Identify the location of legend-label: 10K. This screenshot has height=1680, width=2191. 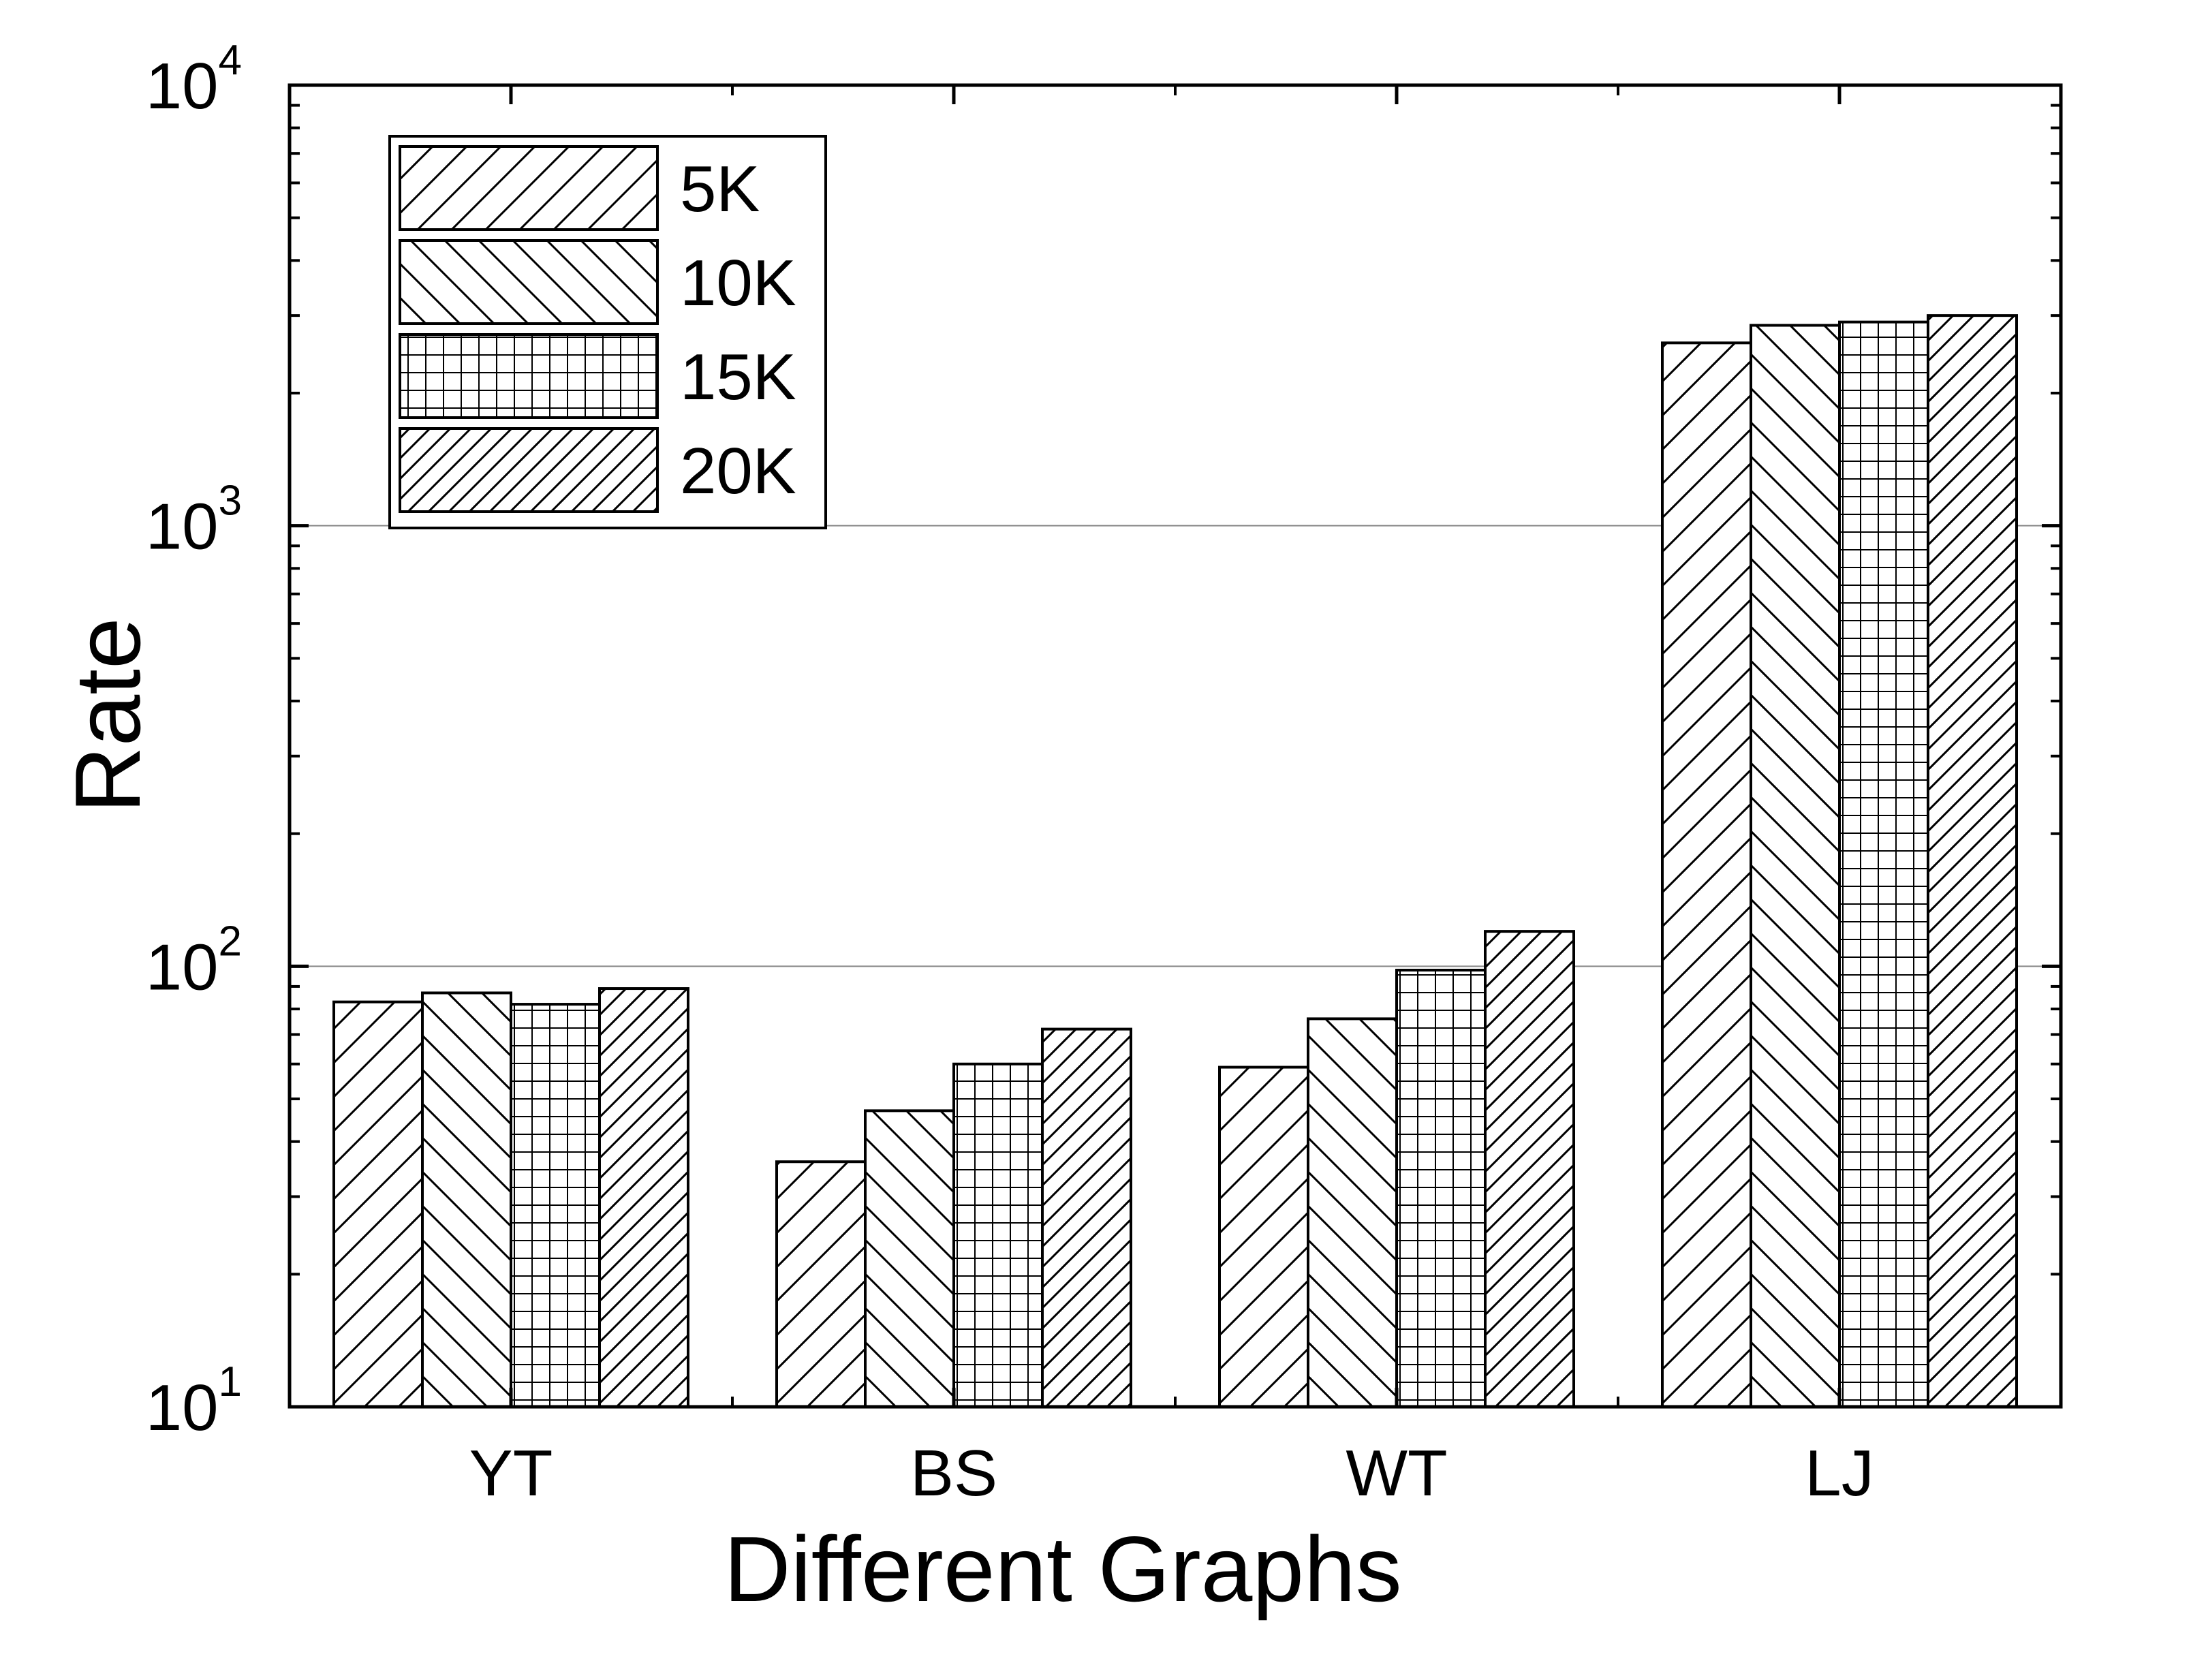
(738, 283).